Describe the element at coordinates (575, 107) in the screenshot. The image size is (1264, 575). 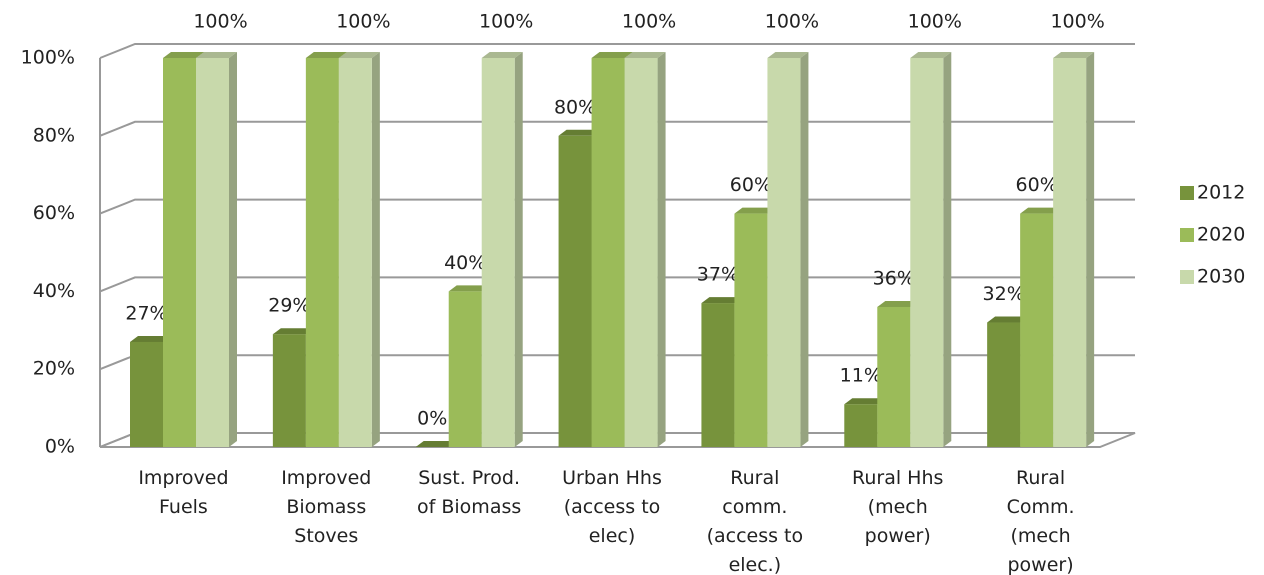
I see `value-label: 80%` at that location.